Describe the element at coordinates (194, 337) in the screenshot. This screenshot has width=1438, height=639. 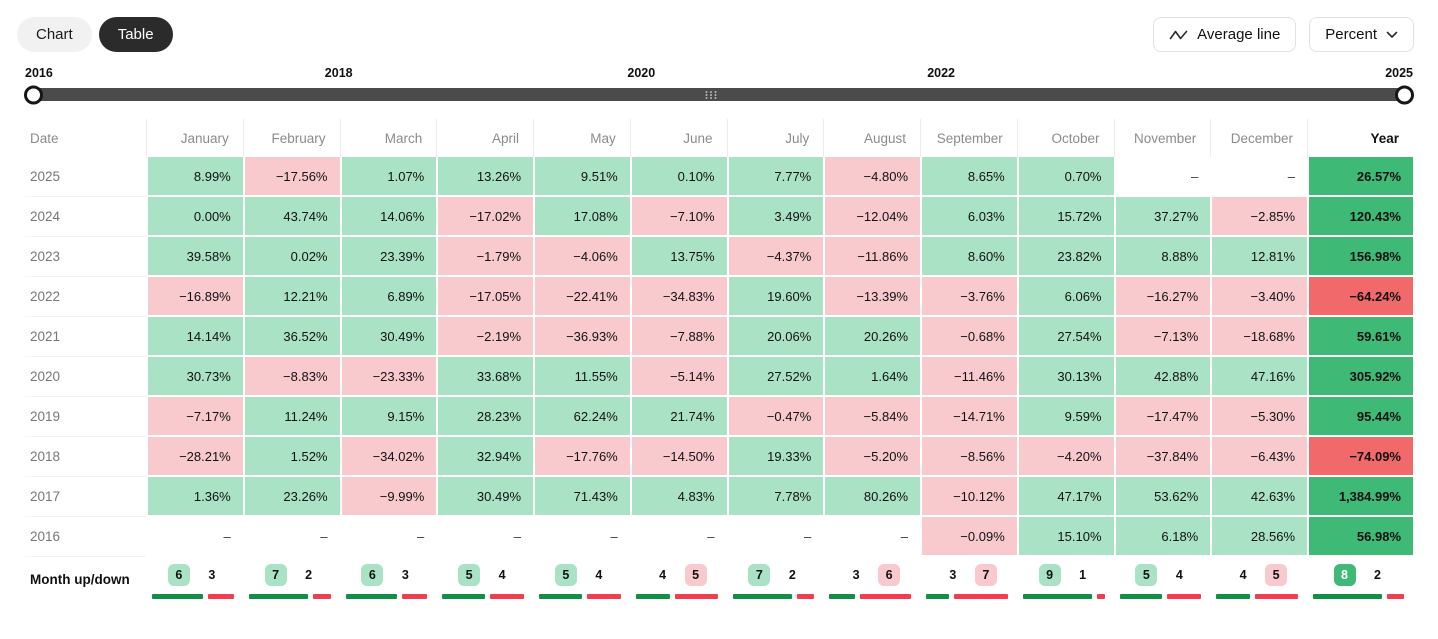
I see `table-cell: 14.14%` at that location.